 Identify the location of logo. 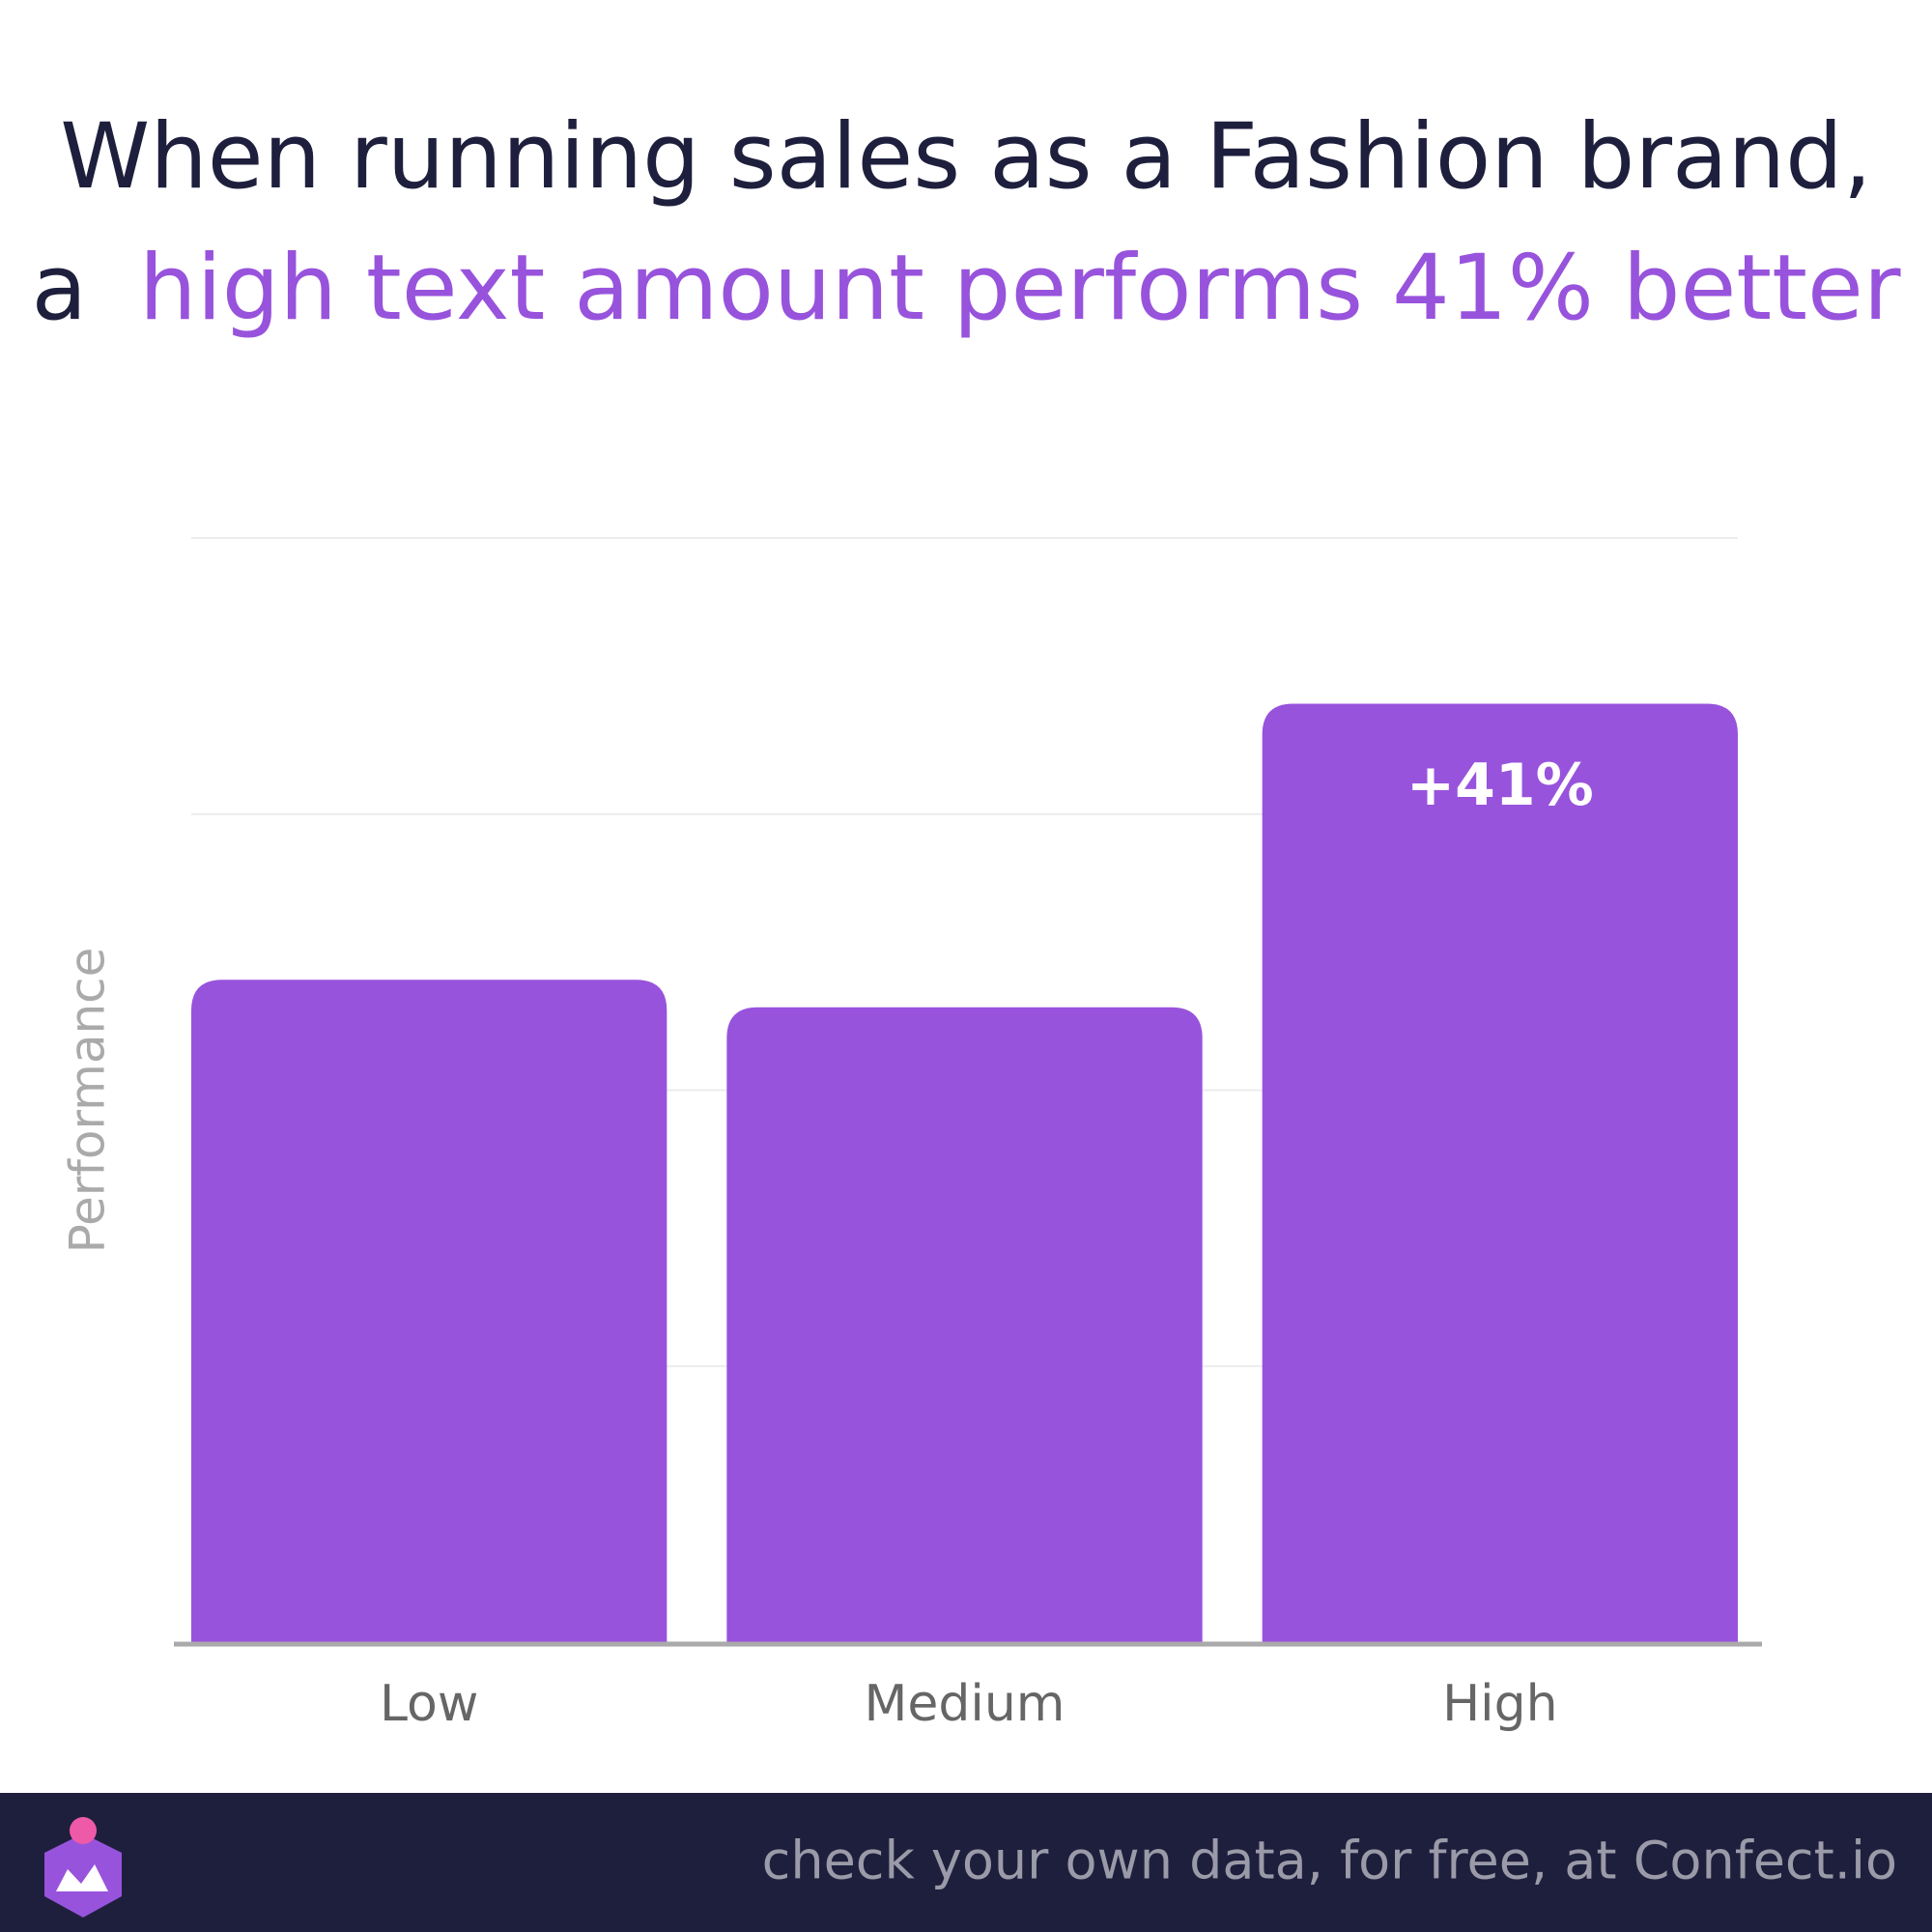
(83, 1867).